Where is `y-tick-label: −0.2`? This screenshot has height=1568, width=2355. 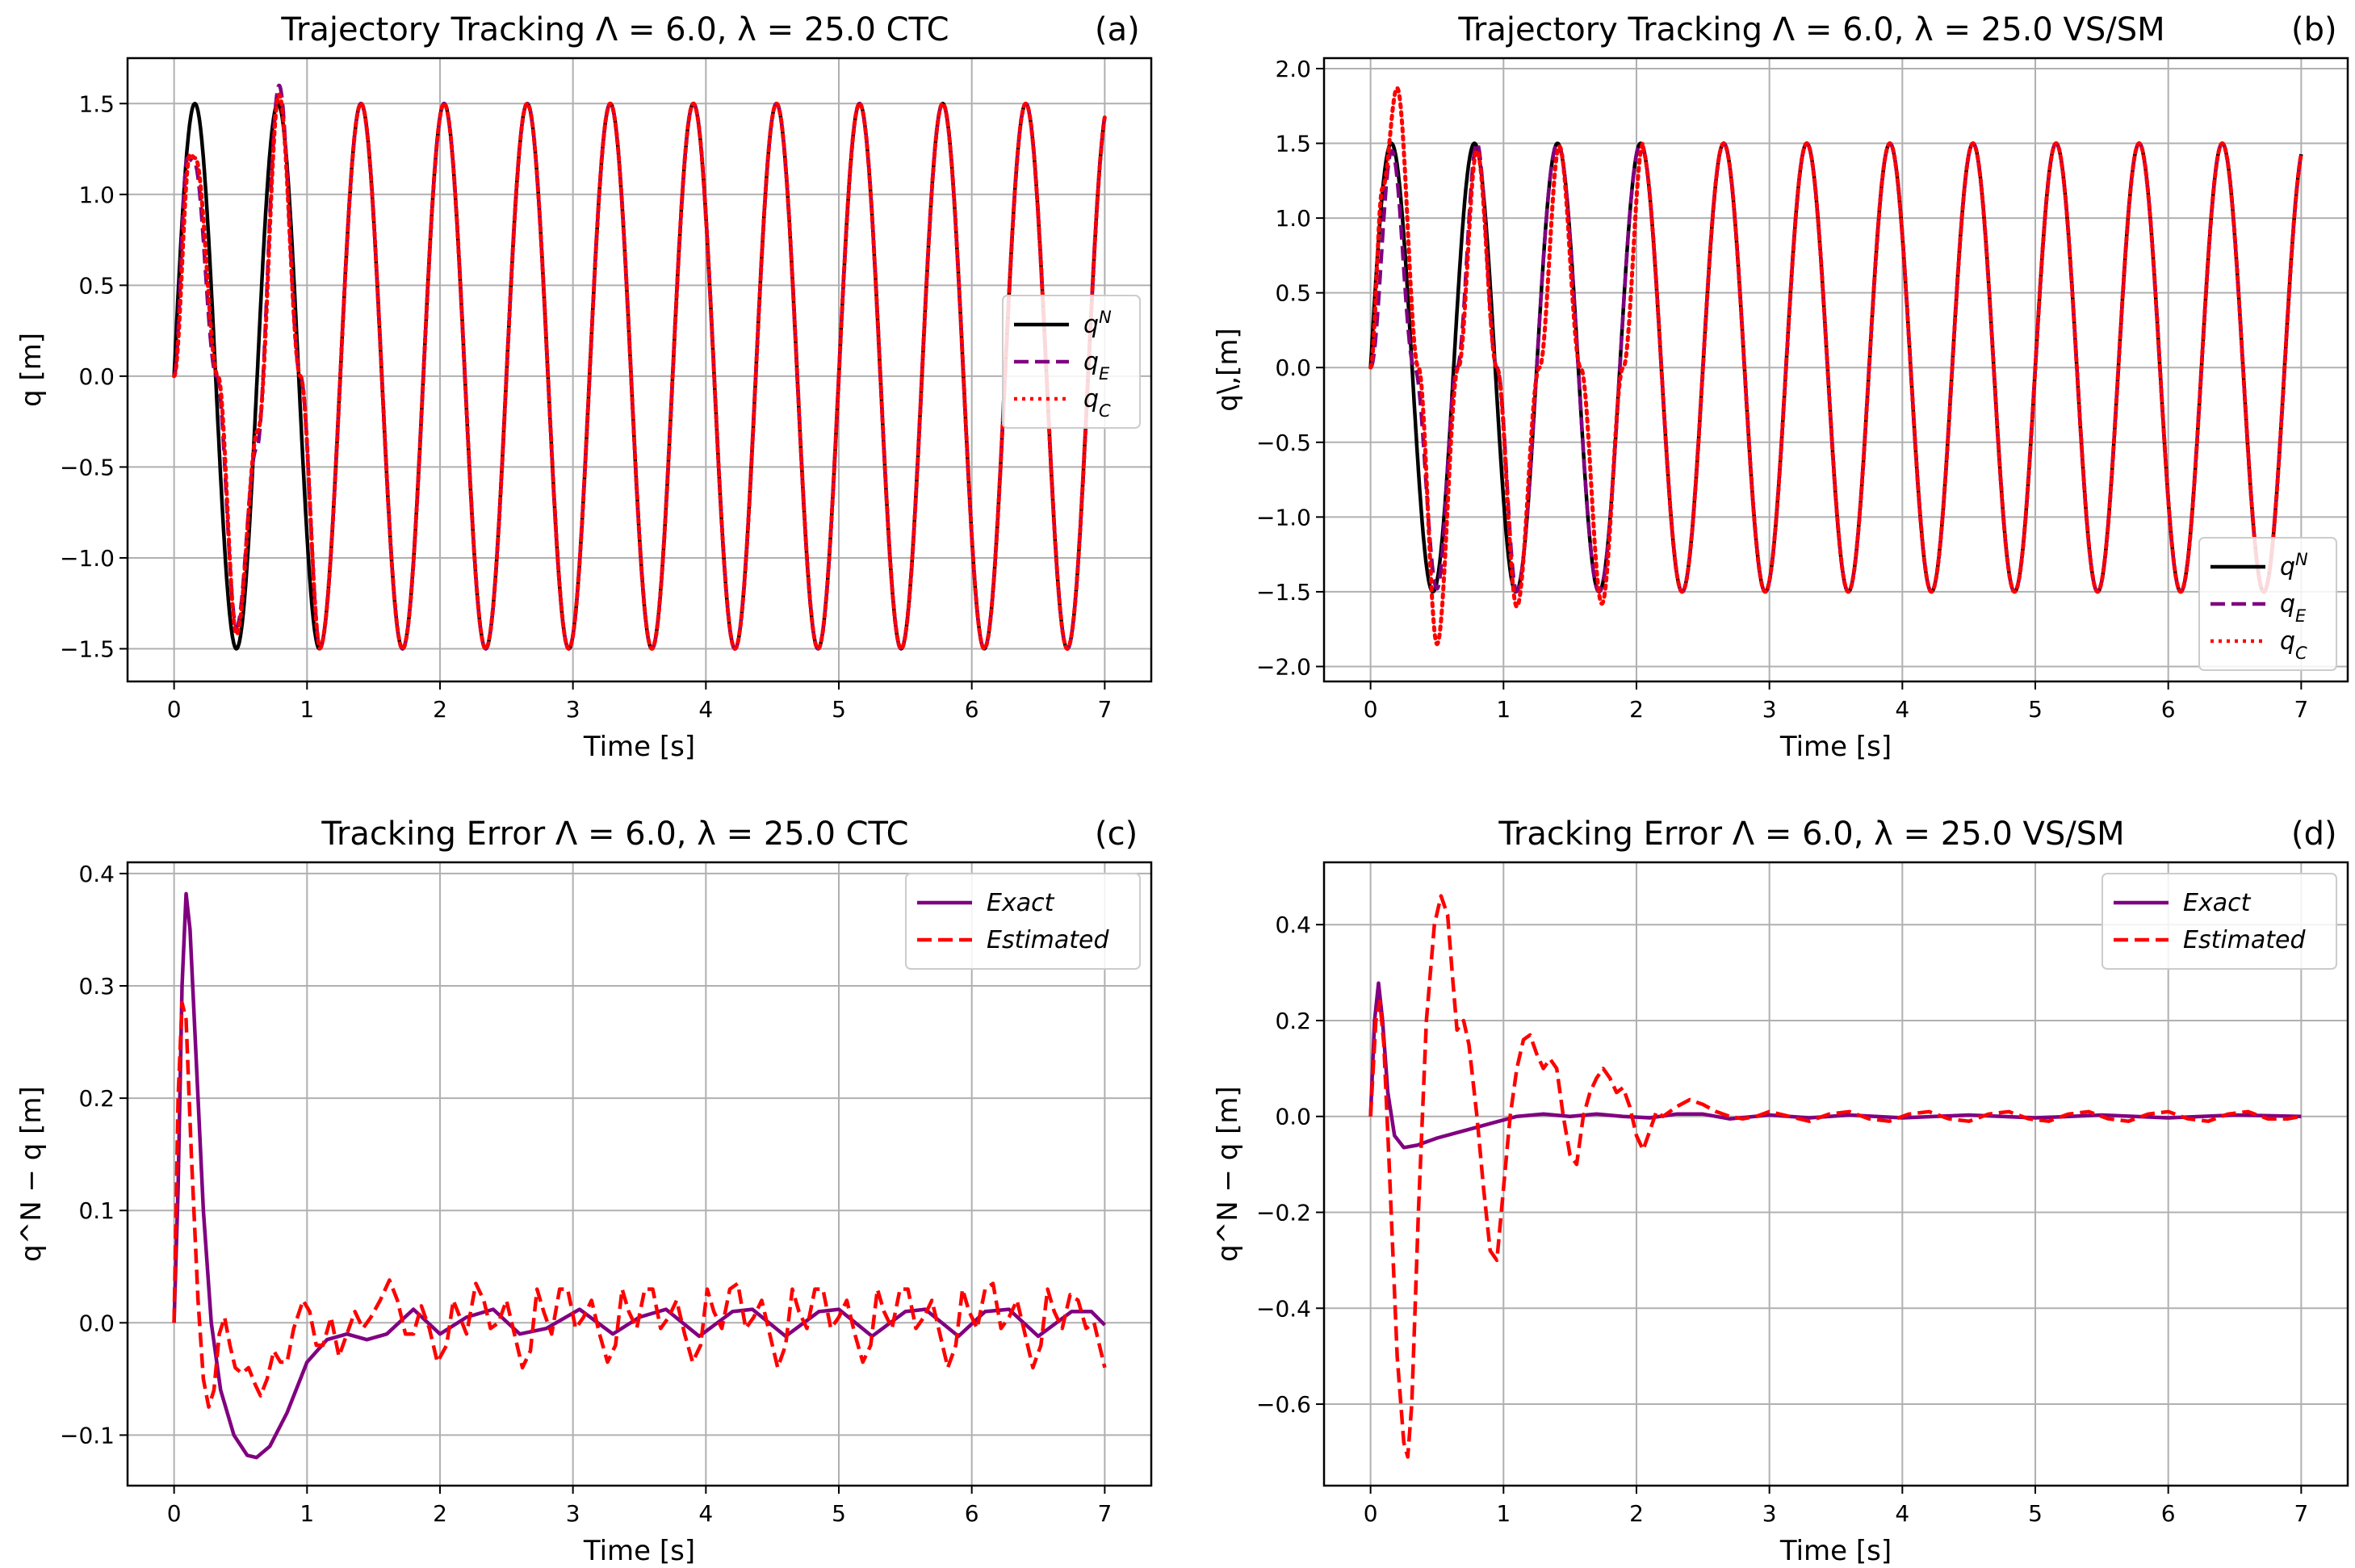
y-tick-label: −0.2 is located at coordinates (1283, 1213).